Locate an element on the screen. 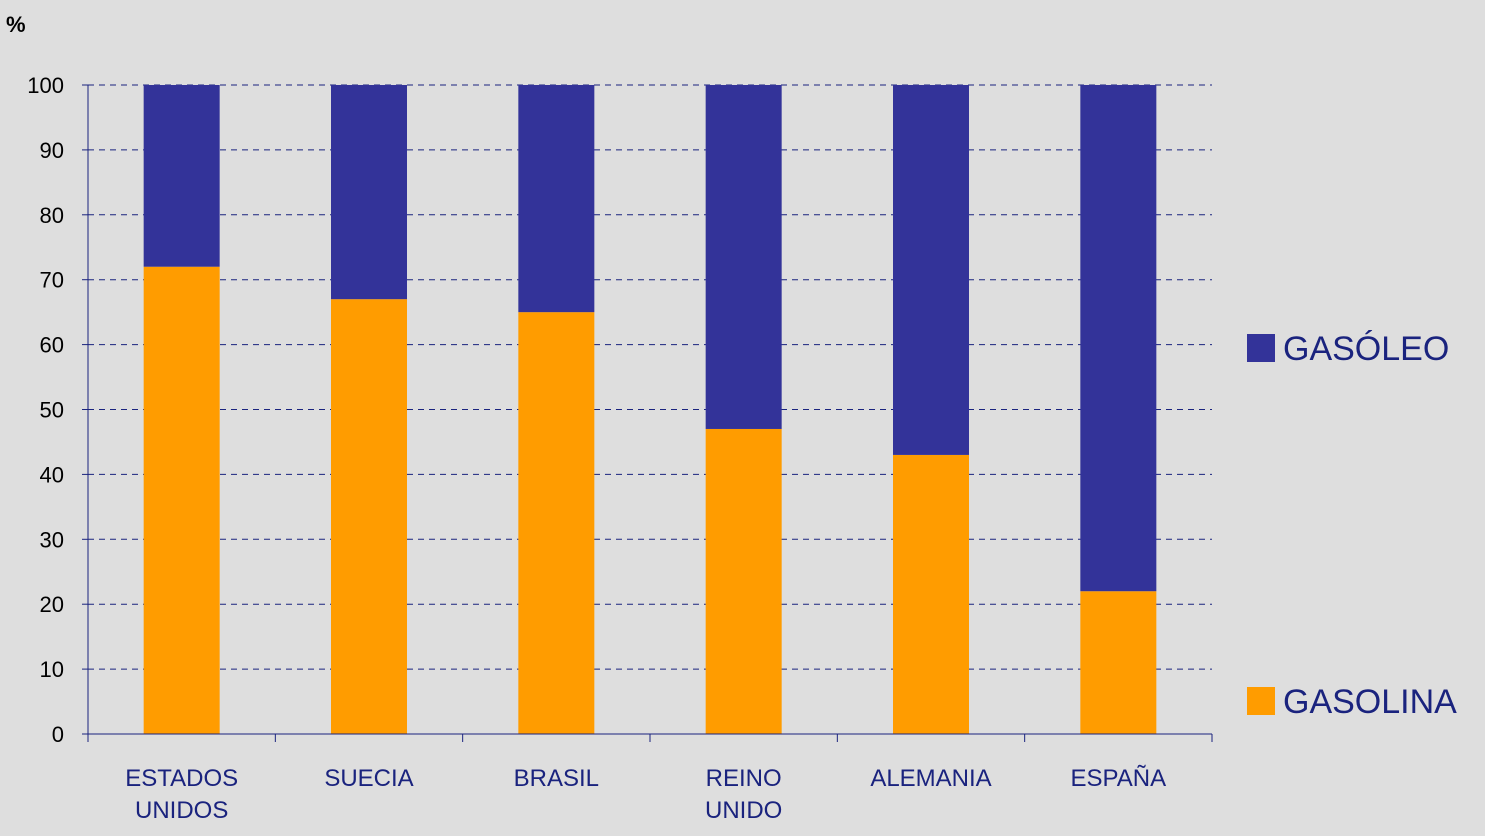 This screenshot has width=1485, height=836. x-tick-label-4: ALEMANIA is located at coordinates (930, 778).